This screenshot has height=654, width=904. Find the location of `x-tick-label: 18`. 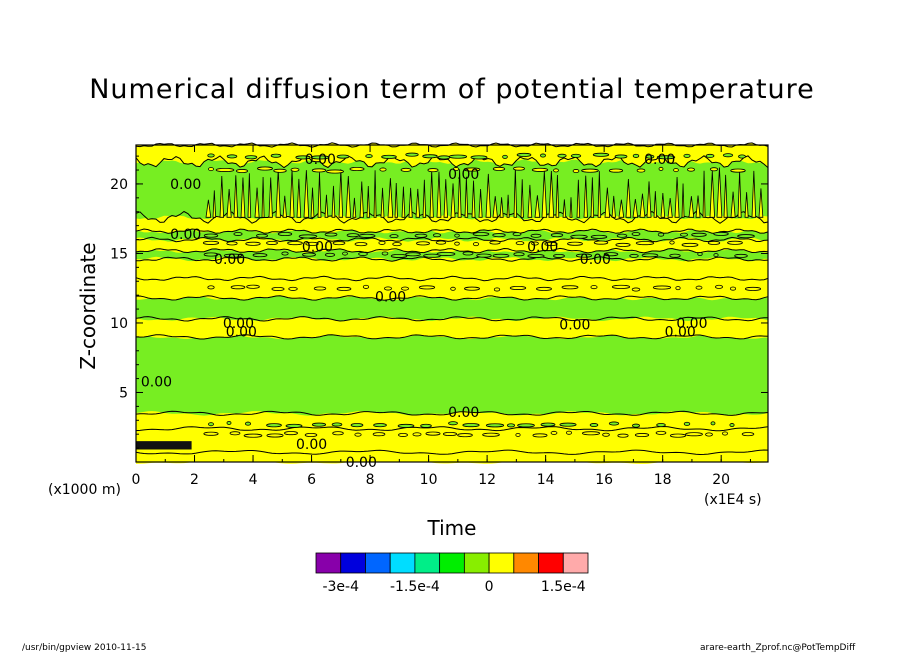

x-tick-label: 18 is located at coordinates (663, 480).